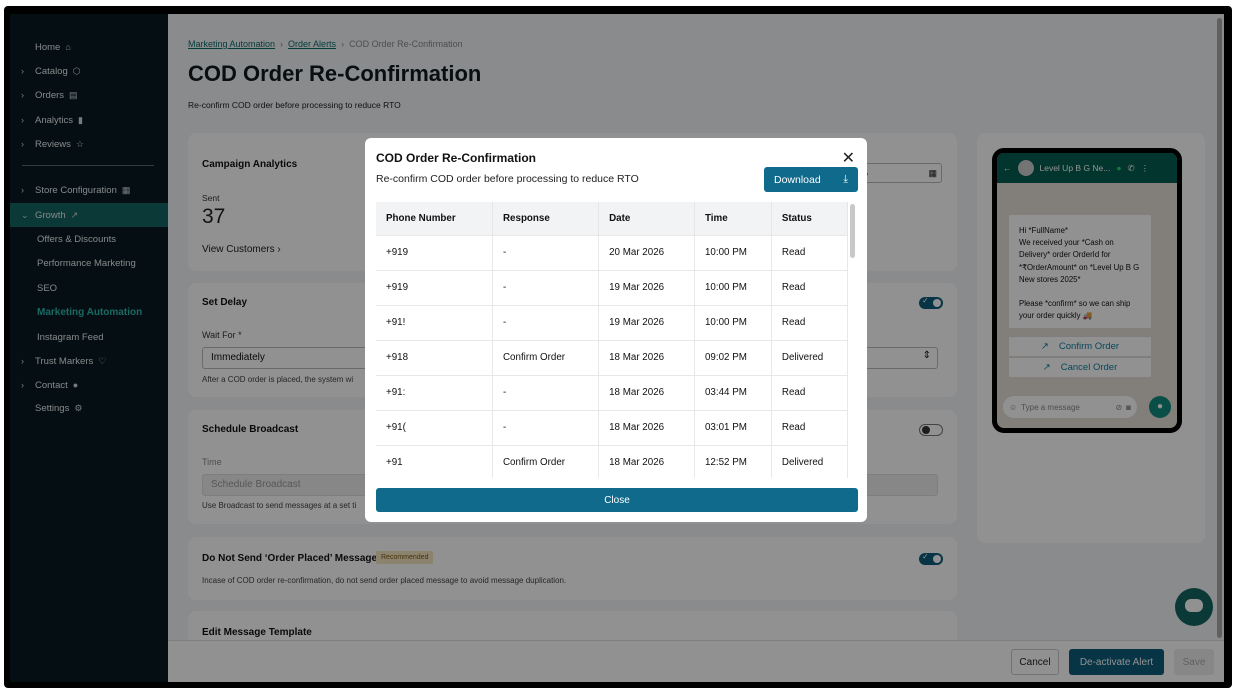 The width and height of the screenshot is (1234, 688). What do you see at coordinates (290, 558) in the screenshot?
I see `card-title: Do Not Send ‘Order Placed’ Message` at bounding box center [290, 558].